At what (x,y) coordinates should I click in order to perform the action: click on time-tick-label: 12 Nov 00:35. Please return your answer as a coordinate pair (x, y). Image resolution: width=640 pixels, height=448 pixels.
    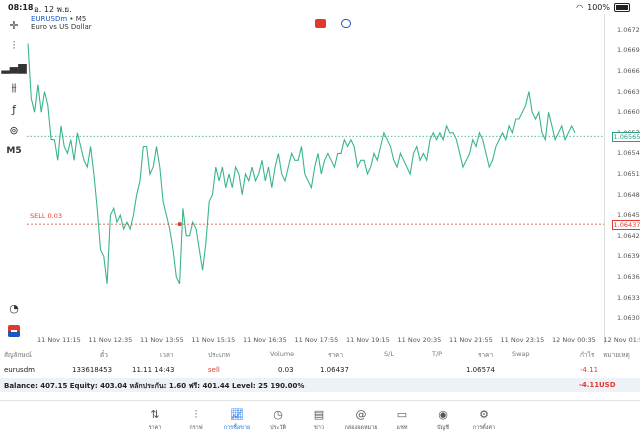
    Looking at the image, I should click on (574, 340).